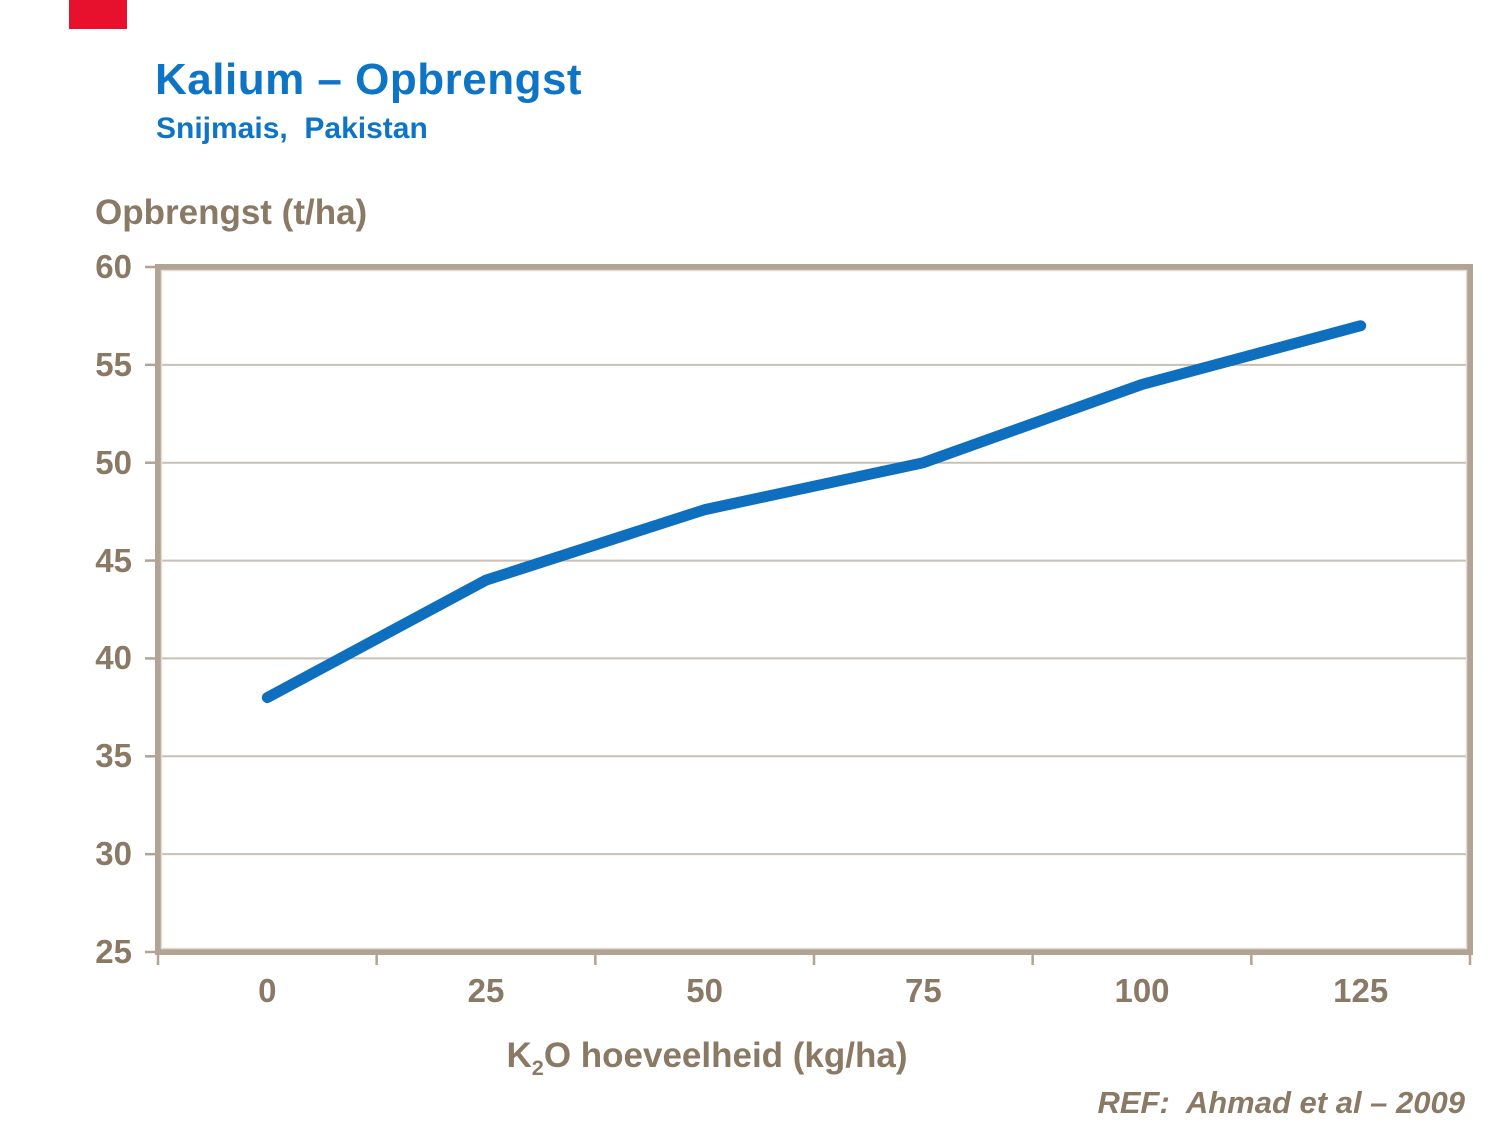 Image resolution: width=1500 pixels, height=1125 pixels. Describe the element at coordinates (486, 990) in the screenshot. I see `x-tick-label: 25` at that location.